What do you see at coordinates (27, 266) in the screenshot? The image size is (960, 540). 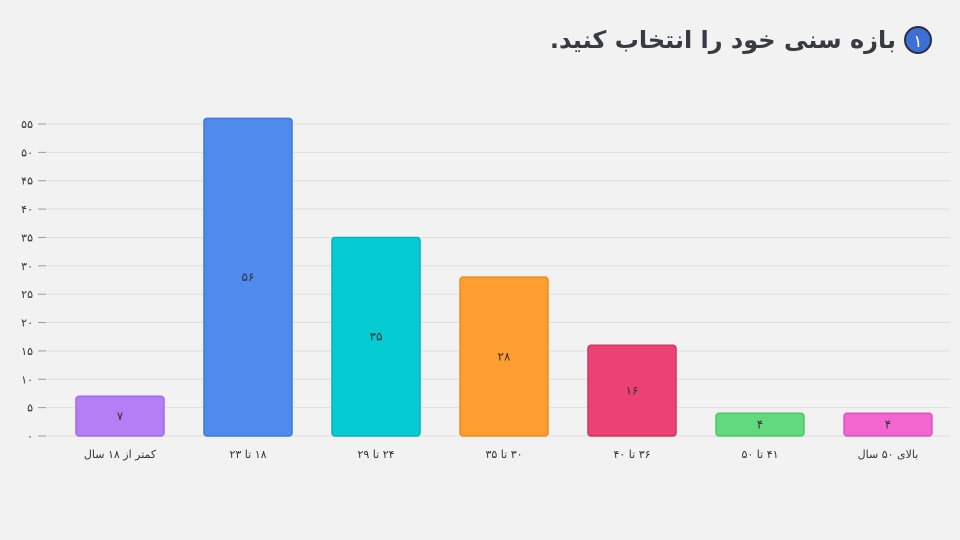 I see `y-tick-label: ۳۰` at bounding box center [27, 266].